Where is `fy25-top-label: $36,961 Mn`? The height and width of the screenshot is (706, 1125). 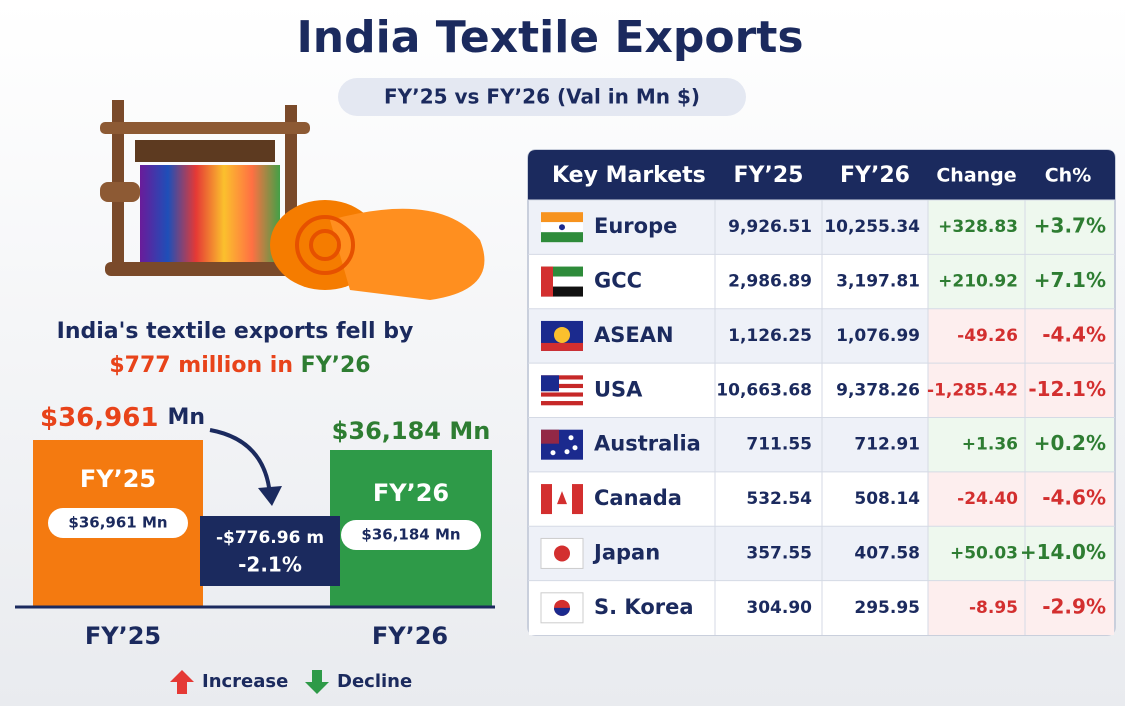
fy25-top-label: $36,961 Mn is located at coordinates (122, 418).